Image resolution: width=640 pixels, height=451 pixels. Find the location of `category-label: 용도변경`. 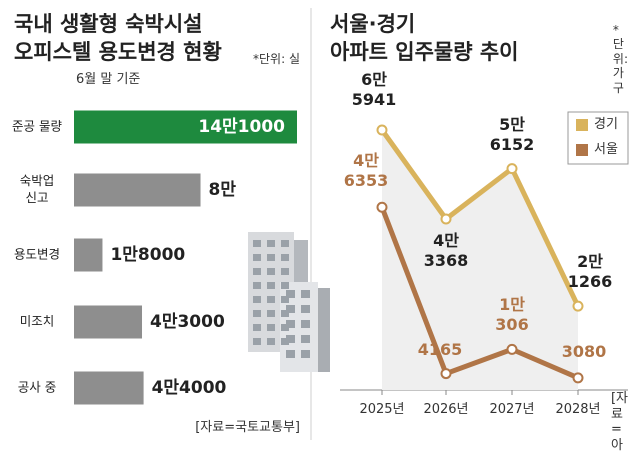

category-label: 용도변경 is located at coordinates (37, 254).